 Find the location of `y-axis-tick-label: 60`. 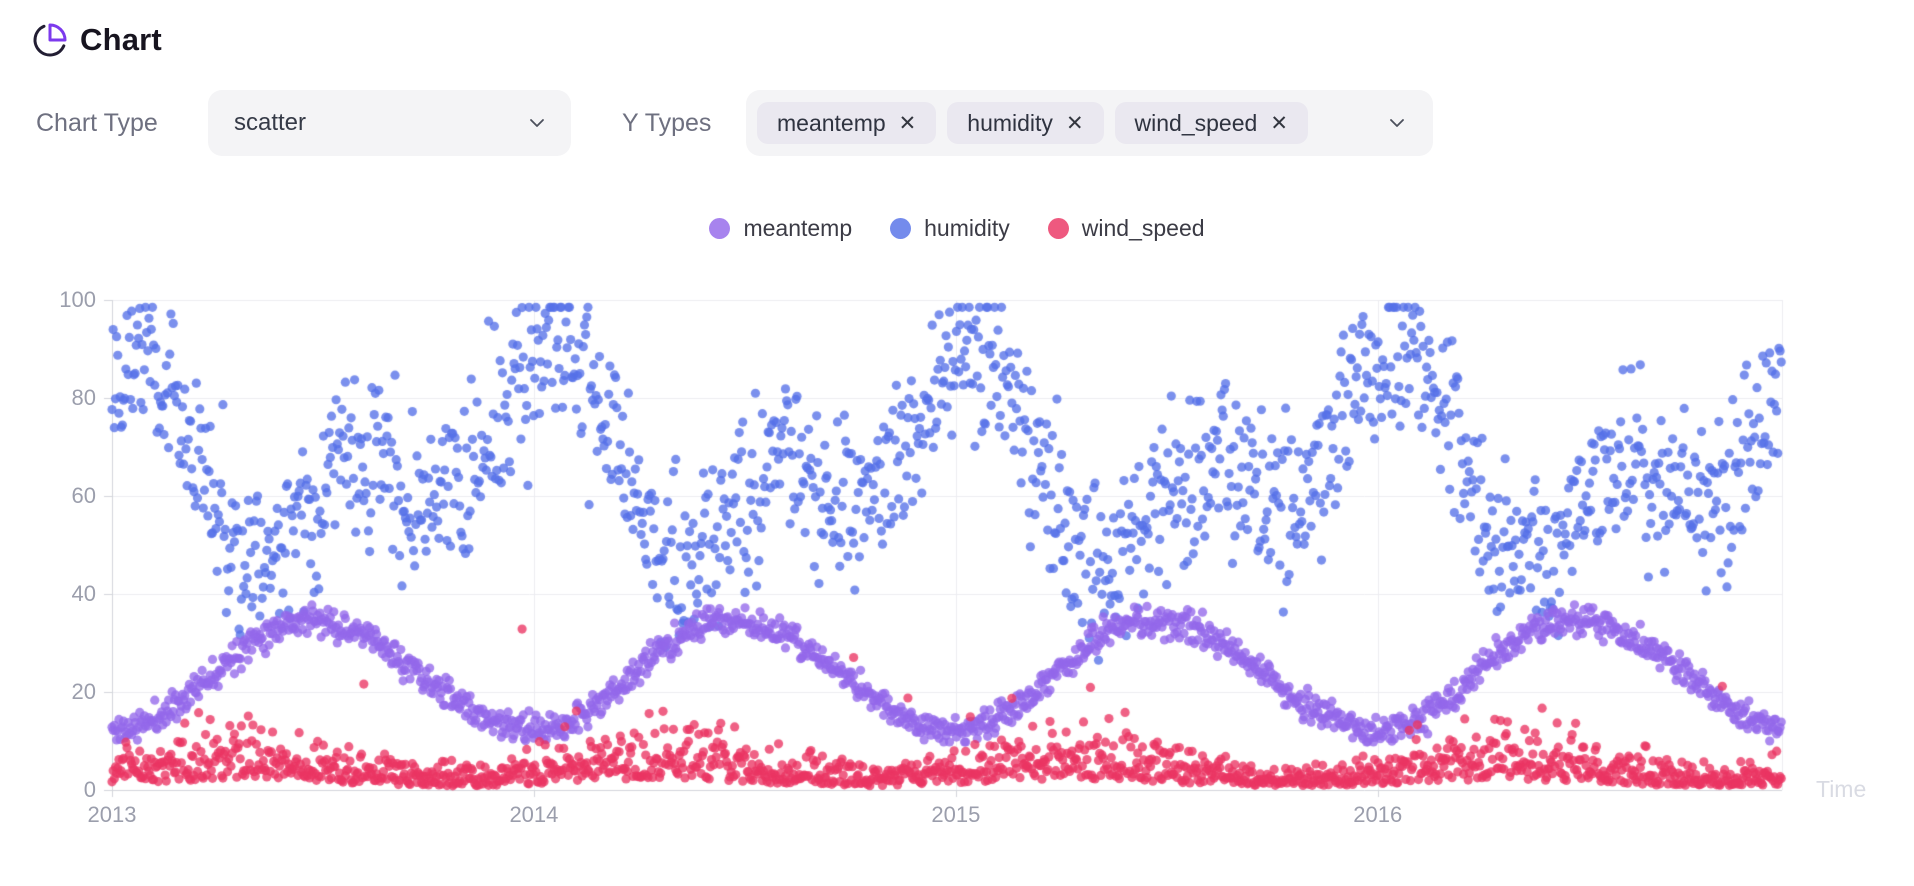

y-axis-tick-label: 60 is located at coordinates (83, 495).